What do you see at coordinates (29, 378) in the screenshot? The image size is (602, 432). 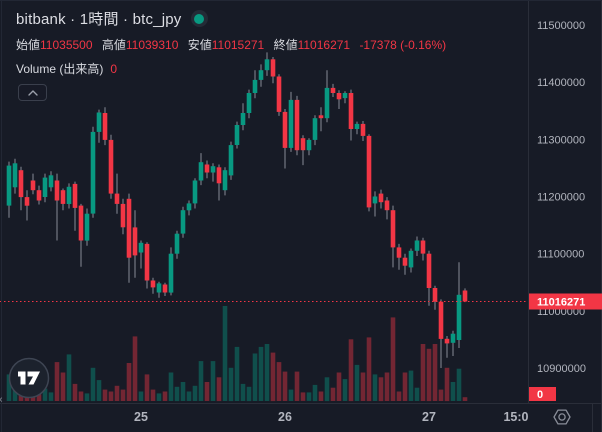 I see `tradingview-logo-icon` at bounding box center [29, 378].